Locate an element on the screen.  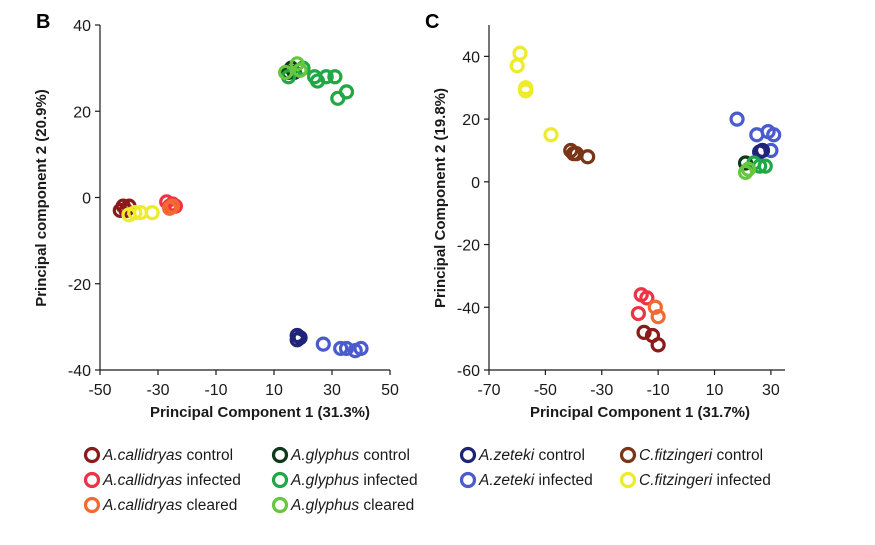
legend-item-ac-control: A.callidryas control is located at coordinates (158, 455).